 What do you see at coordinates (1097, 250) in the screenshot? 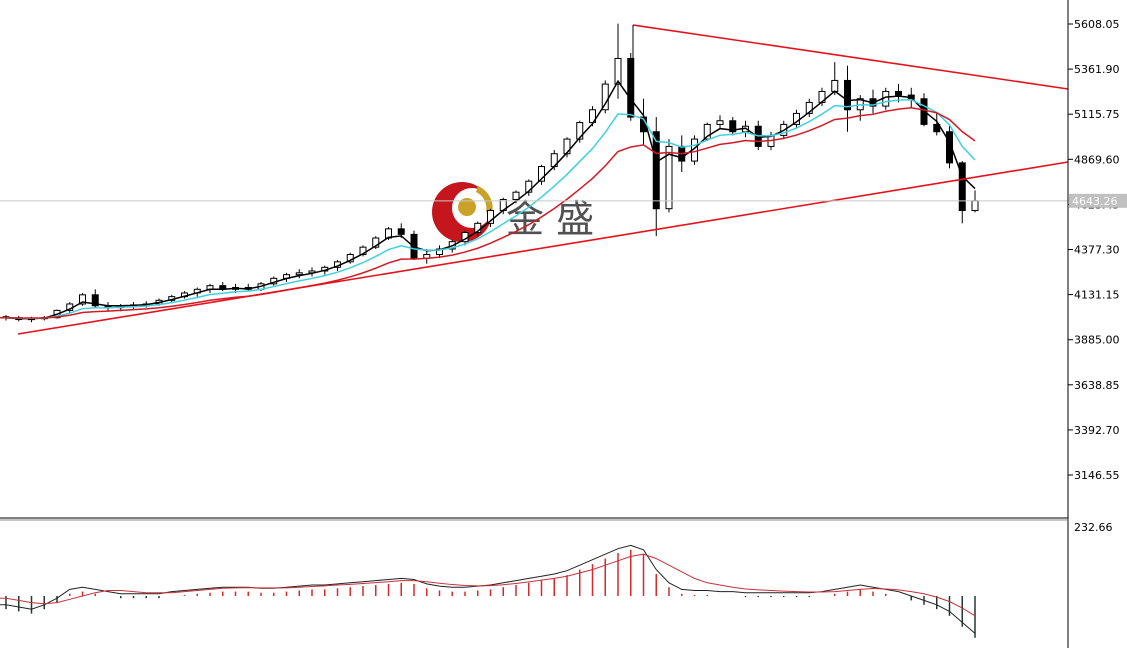
I see `price-axis-tick-label: 4377.30` at bounding box center [1097, 250].